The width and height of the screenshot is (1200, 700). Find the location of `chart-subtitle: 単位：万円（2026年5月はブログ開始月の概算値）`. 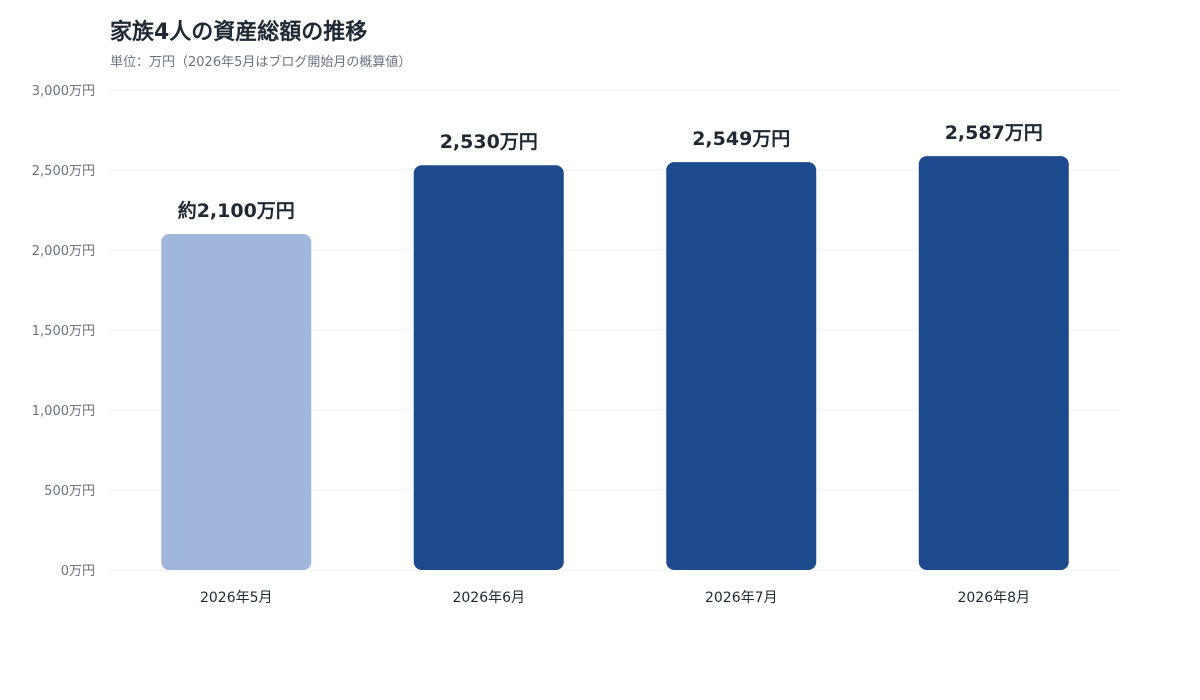

chart-subtitle: 単位：万円（2026年5月はブログ開始月の概算値） is located at coordinates (261, 62).